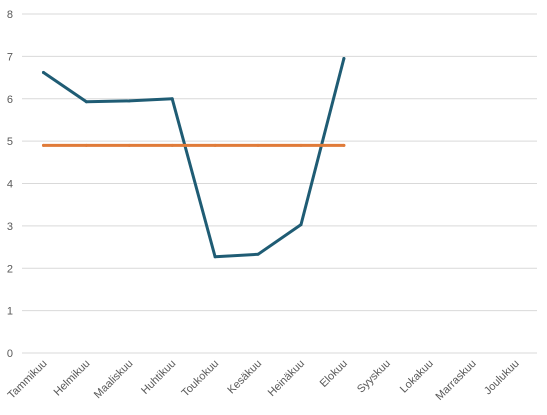 This screenshot has height=415, width=547. I want to click on x-tick-label: Syyskuu, so click(374, 377).